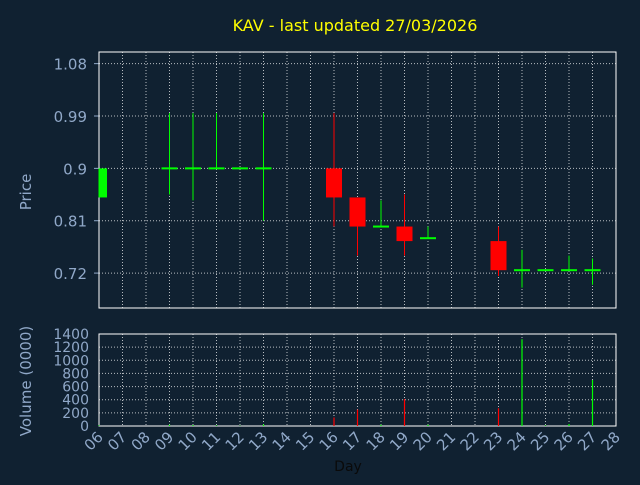 The image size is (640, 485). Describe the element at coordinates (70, 222) in the screenshot. I see `price-y-tick-label: 0.81` at that location.